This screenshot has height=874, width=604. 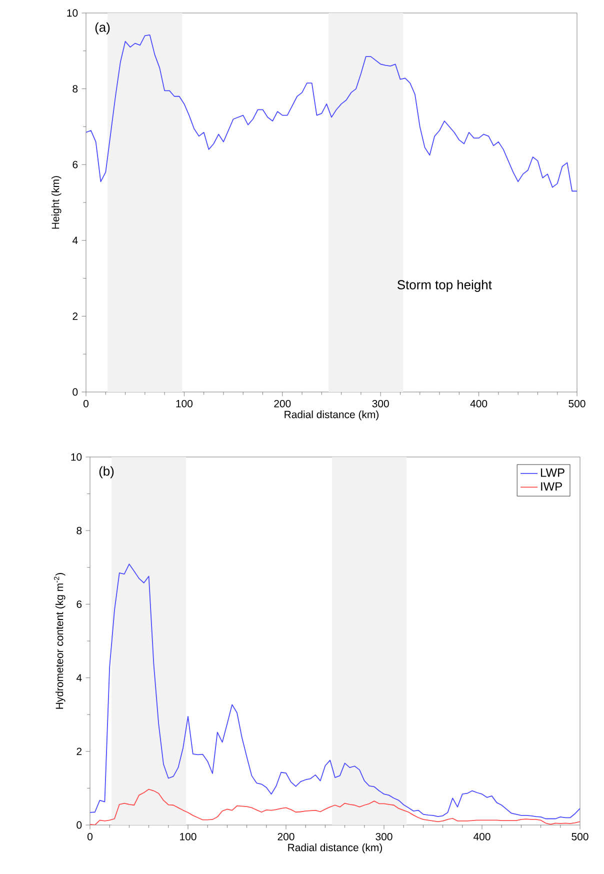 I want to click on annotation: (a), so click(x=102, y=28).